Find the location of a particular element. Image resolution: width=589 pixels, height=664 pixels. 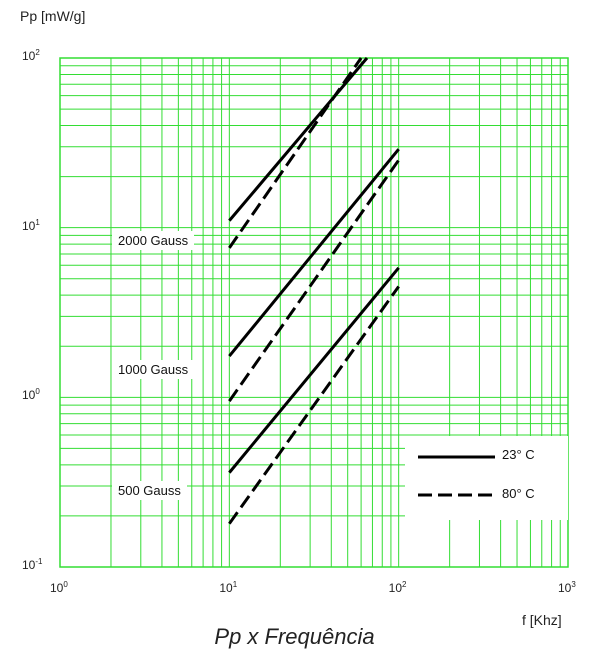

series-line-500-gauss-solid is located at coordinates (314, 370).